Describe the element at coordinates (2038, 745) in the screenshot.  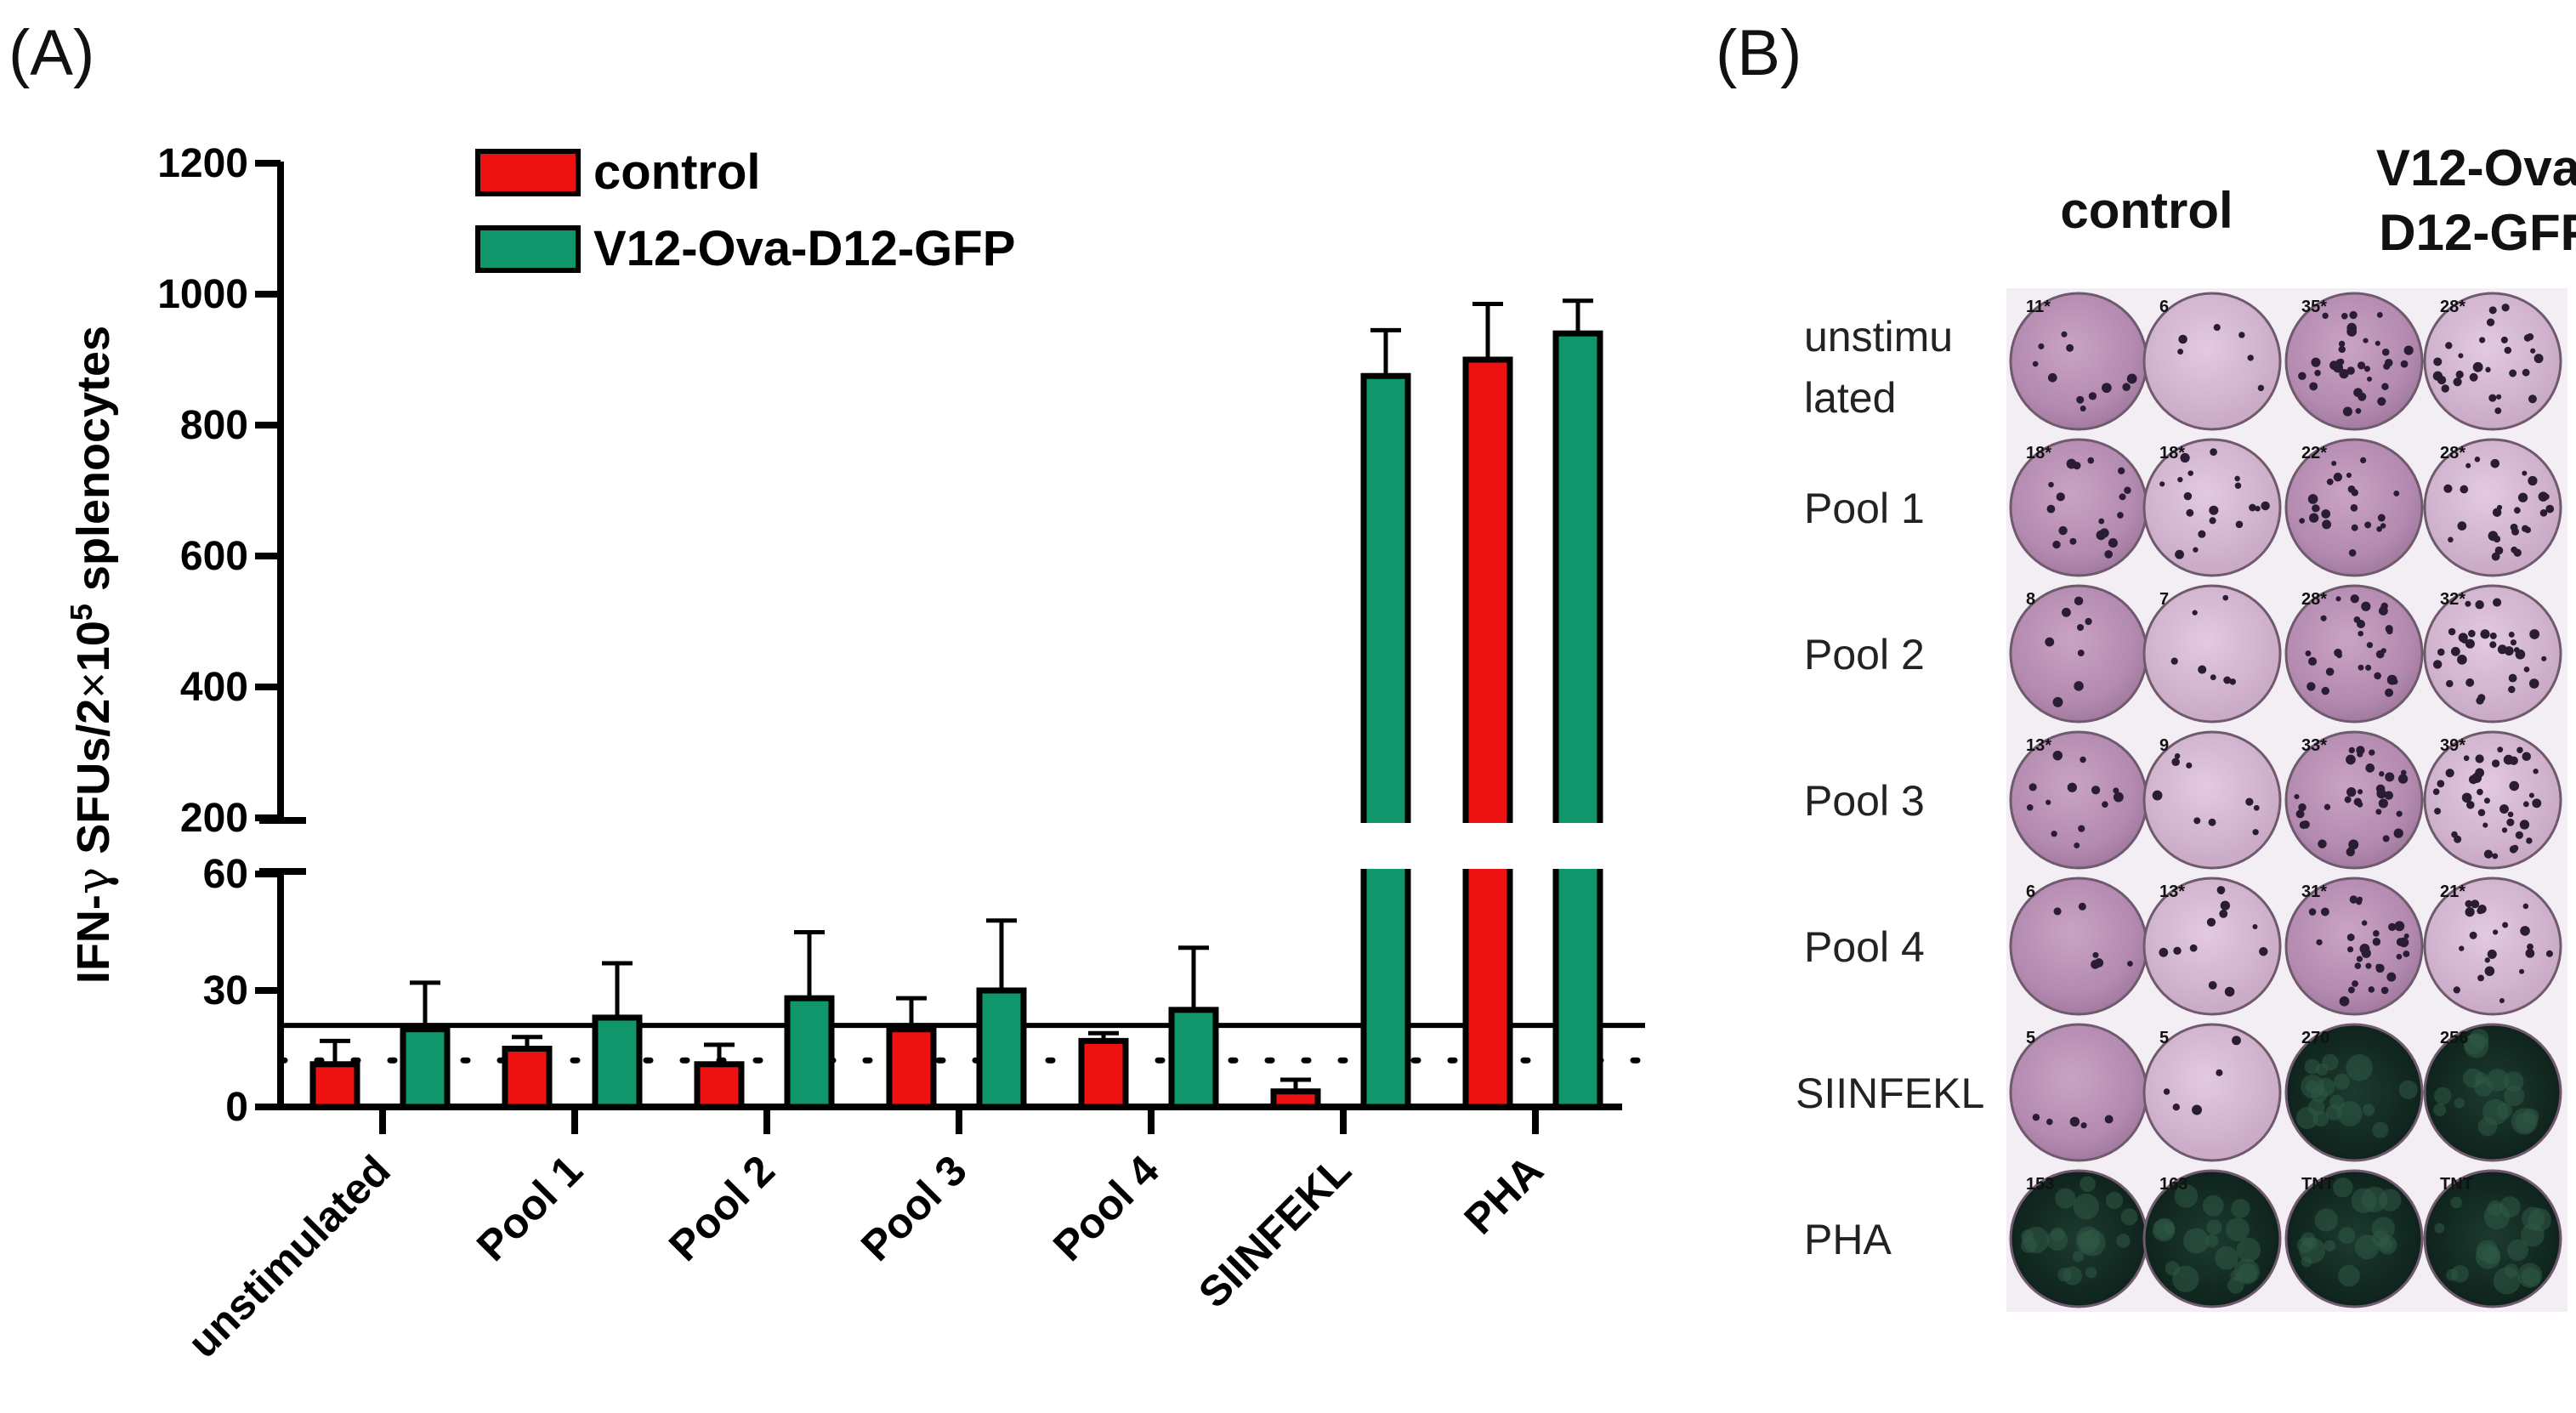
I see `well-count: 13*` at that location.